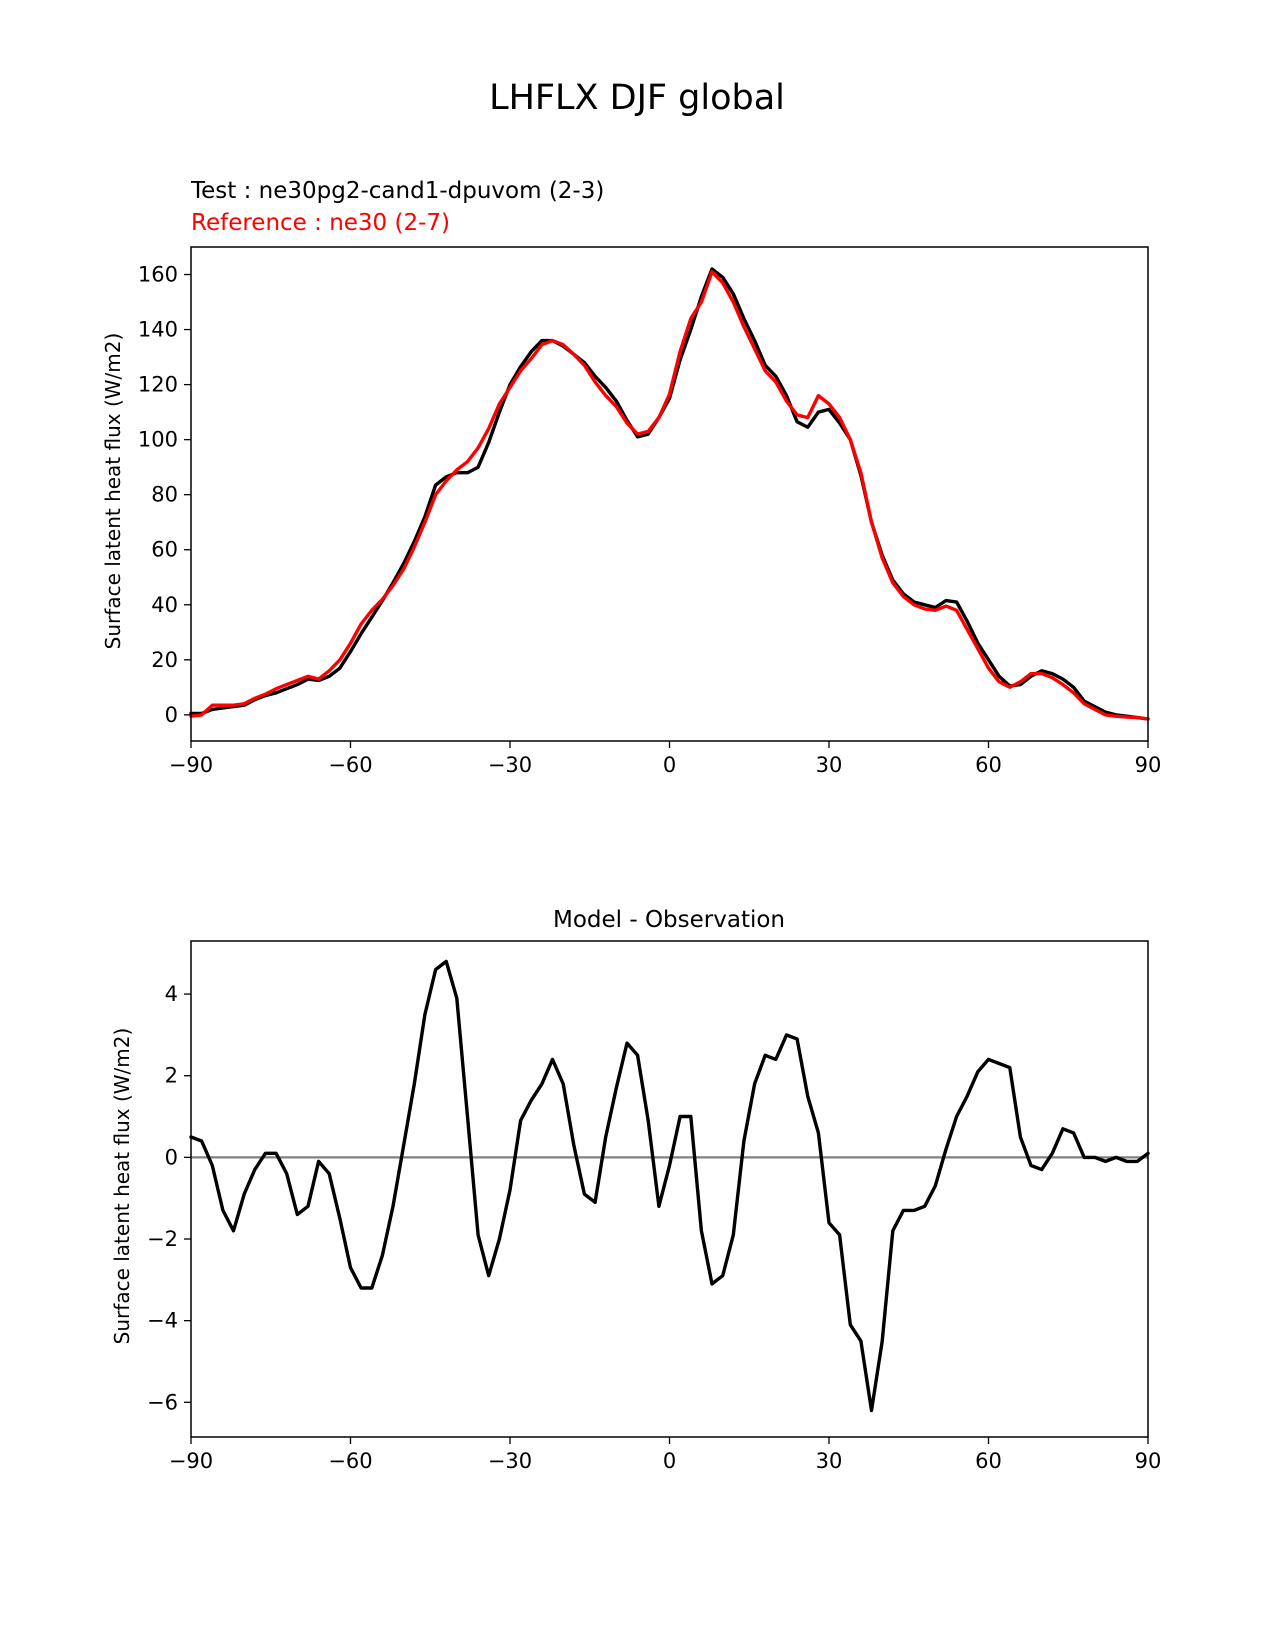 This screenshot has height=1650, width=1275. Describe the element at coordinates (171, 715) in the screenshot. I see `top-y-tick-label: 0` at that location.